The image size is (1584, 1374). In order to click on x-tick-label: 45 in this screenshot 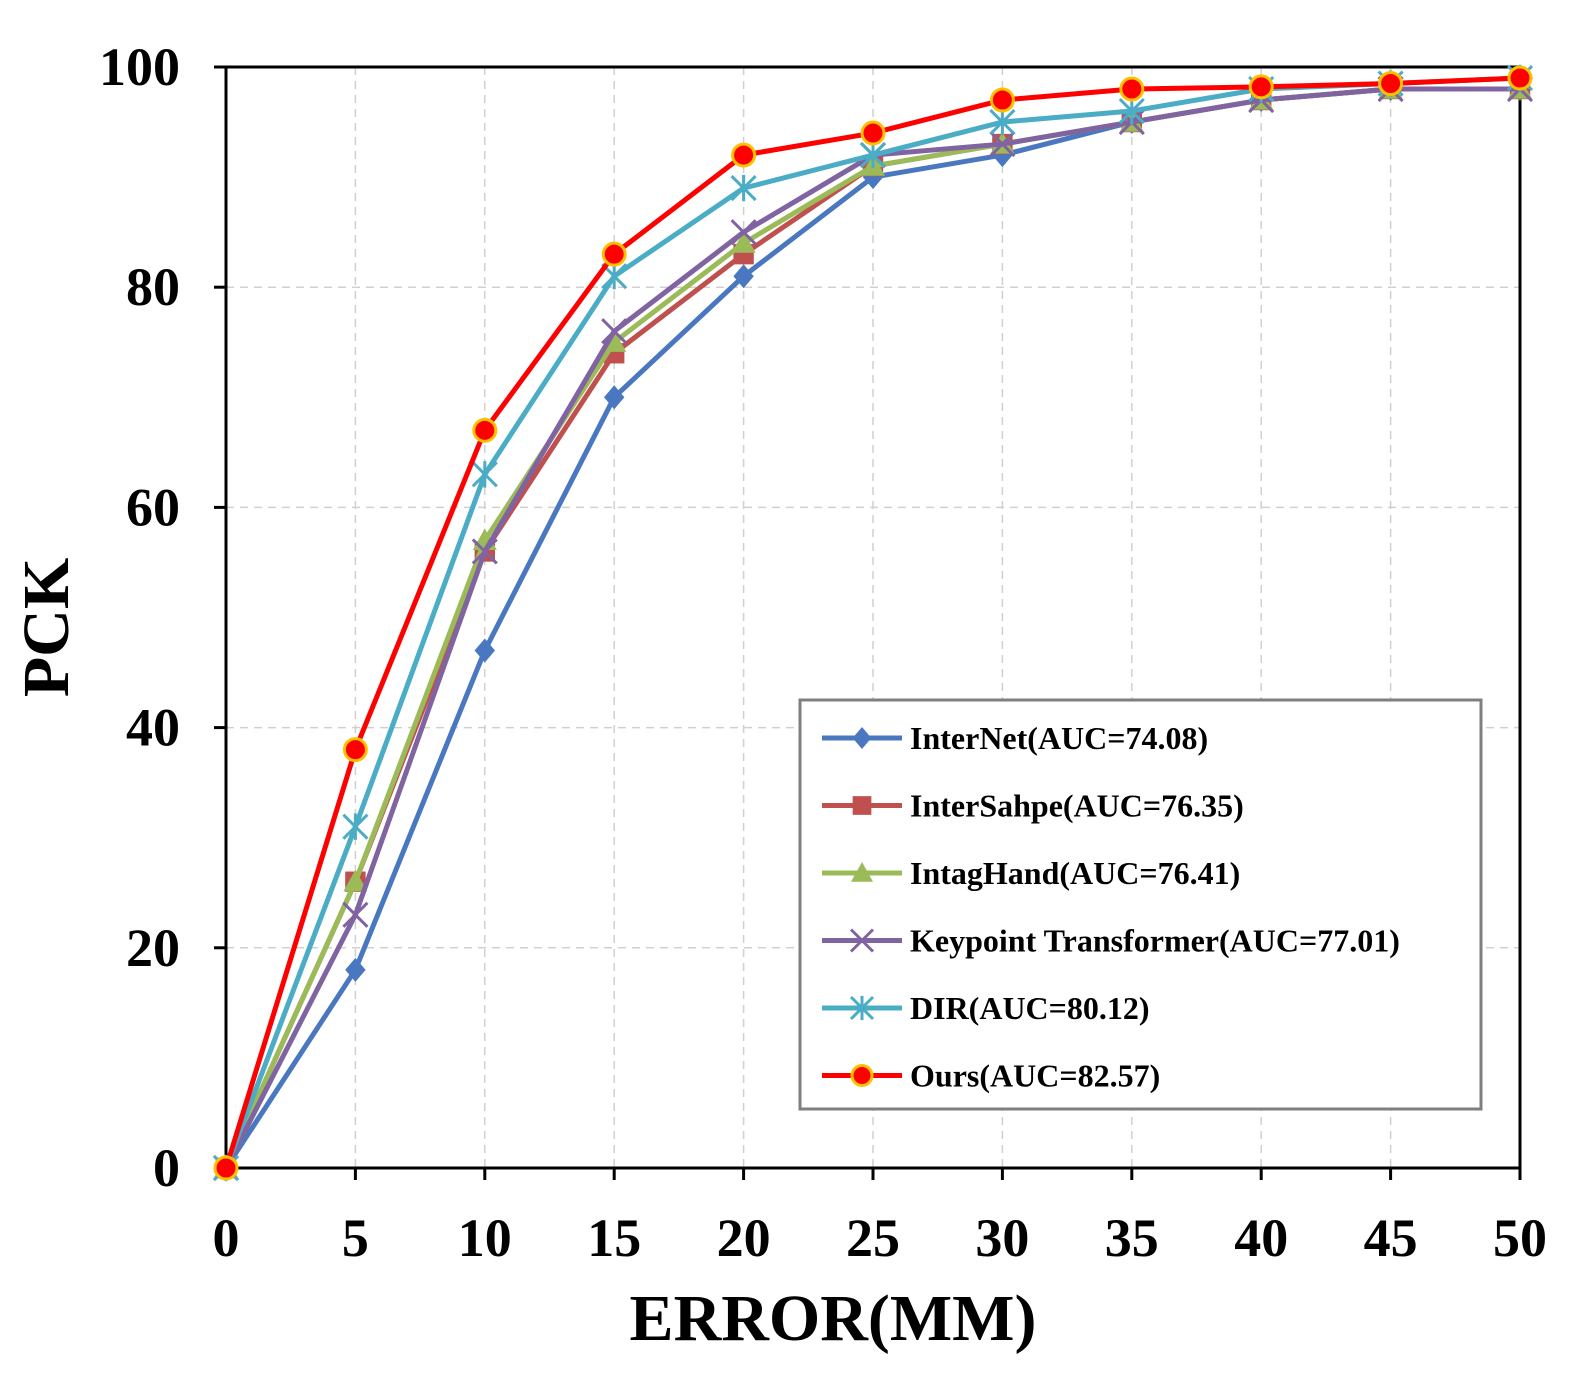, I will do `click(1391, 1238)`.